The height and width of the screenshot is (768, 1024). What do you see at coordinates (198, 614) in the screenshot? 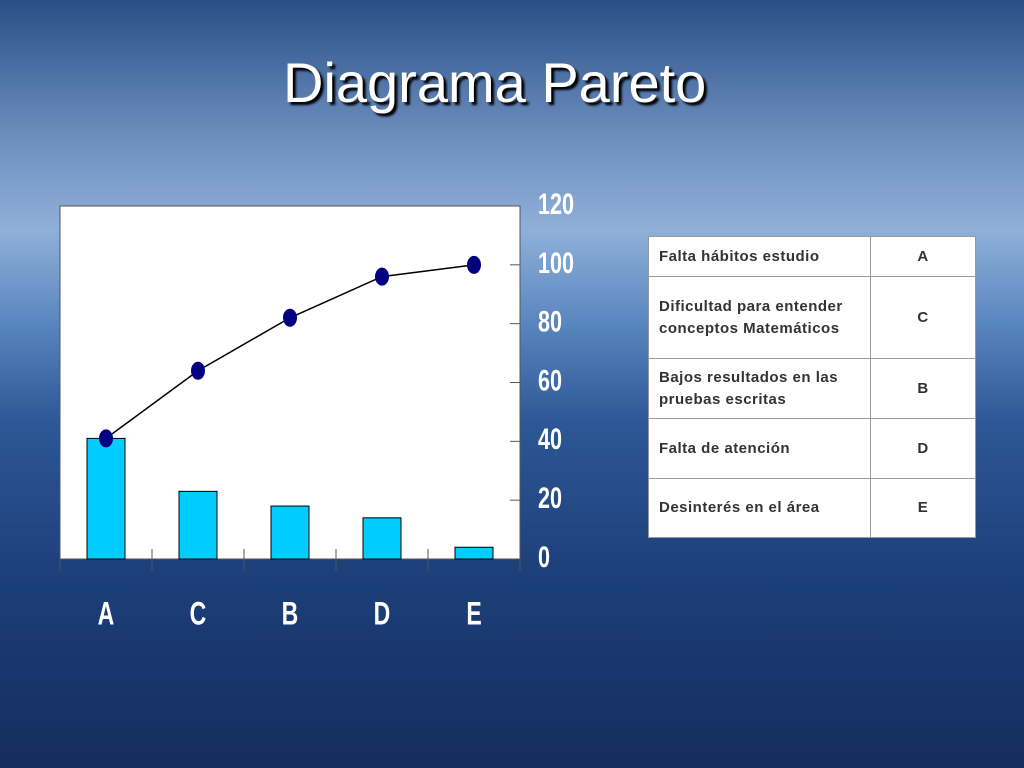
I see `x-tick-label: C` at bounding box center [198, 614].